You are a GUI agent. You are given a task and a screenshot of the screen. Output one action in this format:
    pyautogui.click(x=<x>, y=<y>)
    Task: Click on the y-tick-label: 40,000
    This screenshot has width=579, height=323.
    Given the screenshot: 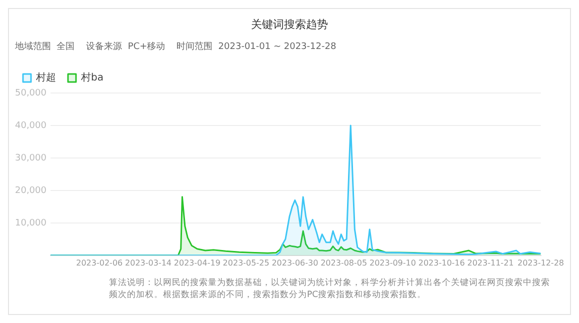 What is the action you would take?
    pyautogui.click(x=30, y=125)
    